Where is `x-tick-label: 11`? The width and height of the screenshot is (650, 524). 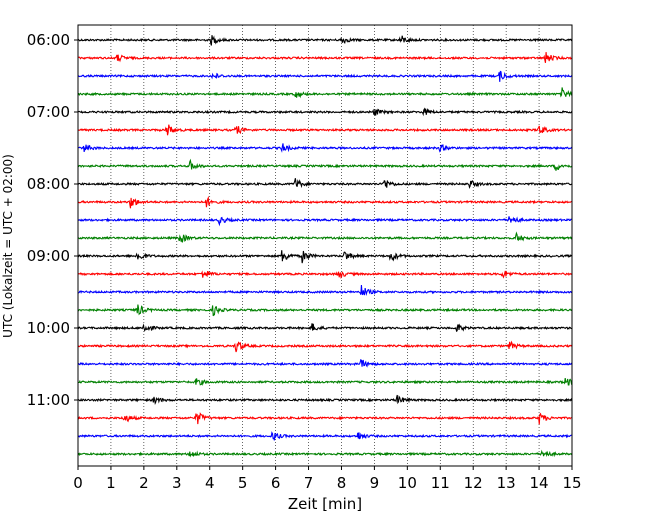
x-tick-label: 11 is located at coordinates (440, 483).